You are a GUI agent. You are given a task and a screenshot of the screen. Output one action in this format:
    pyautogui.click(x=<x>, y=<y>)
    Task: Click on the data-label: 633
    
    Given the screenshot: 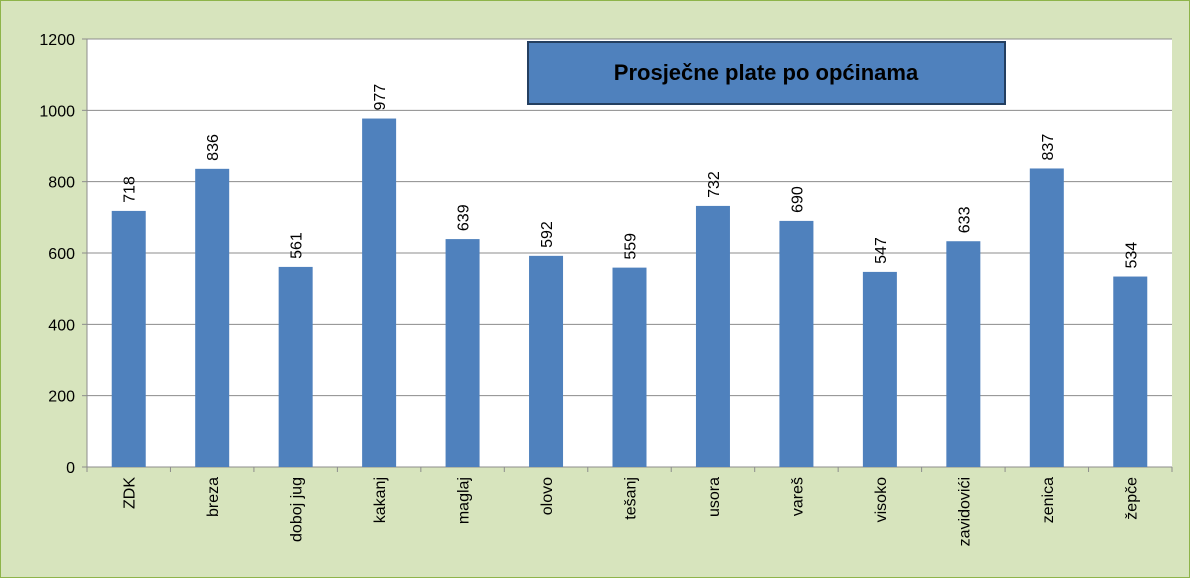 What is the action you would take?
    pyautogui.click(x=964, y=219)
    